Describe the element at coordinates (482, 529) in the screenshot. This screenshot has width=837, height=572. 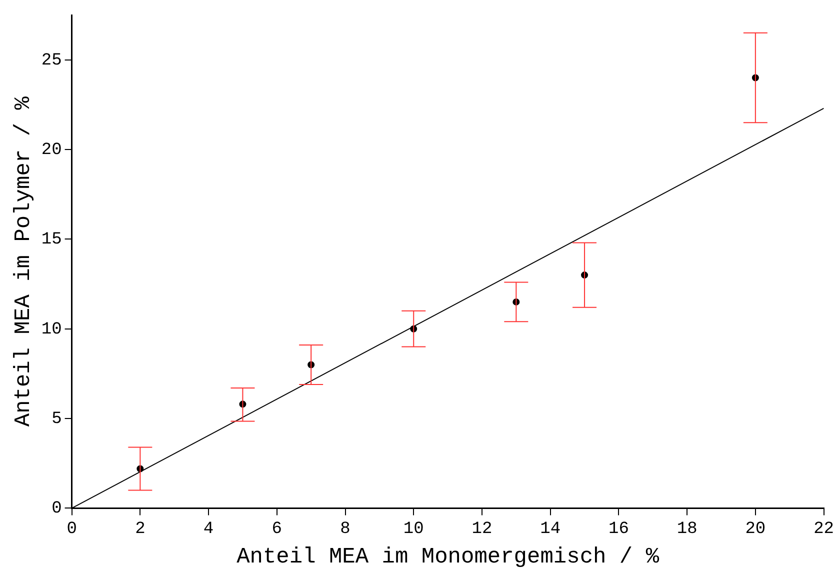
I see `x-tick-label: 12` at that location.